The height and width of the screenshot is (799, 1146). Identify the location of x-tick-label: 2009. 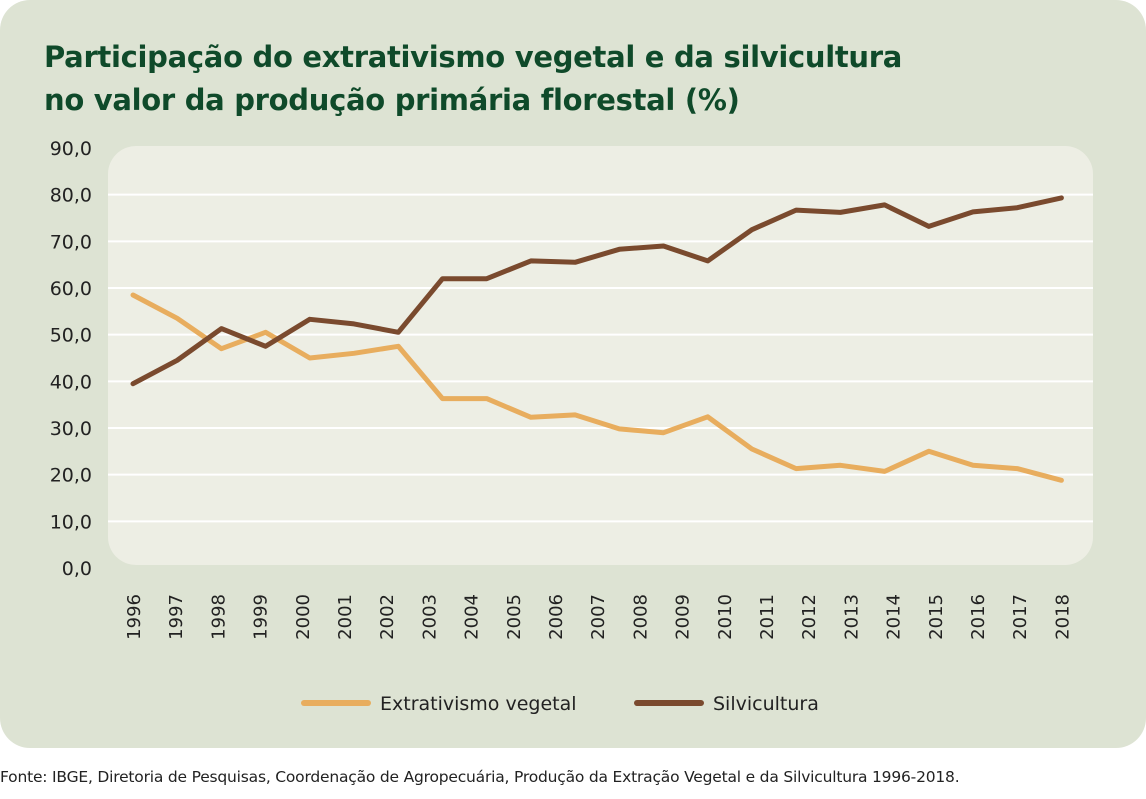
(683, 617).